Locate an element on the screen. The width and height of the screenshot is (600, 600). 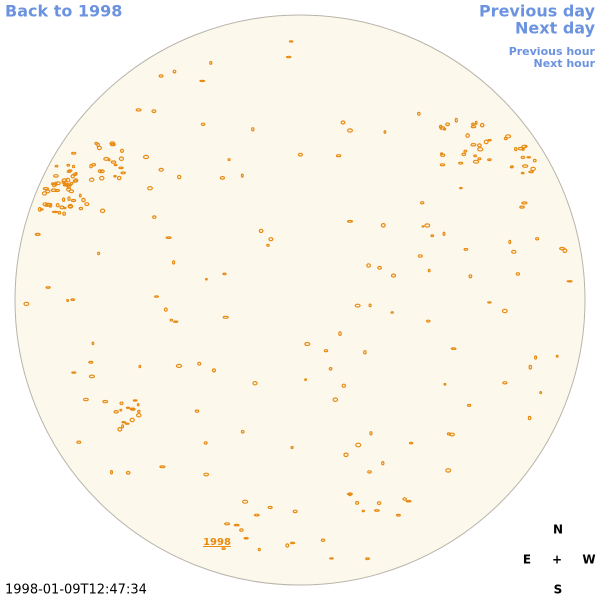
compass-east: E is located at coordinates (527, 560).